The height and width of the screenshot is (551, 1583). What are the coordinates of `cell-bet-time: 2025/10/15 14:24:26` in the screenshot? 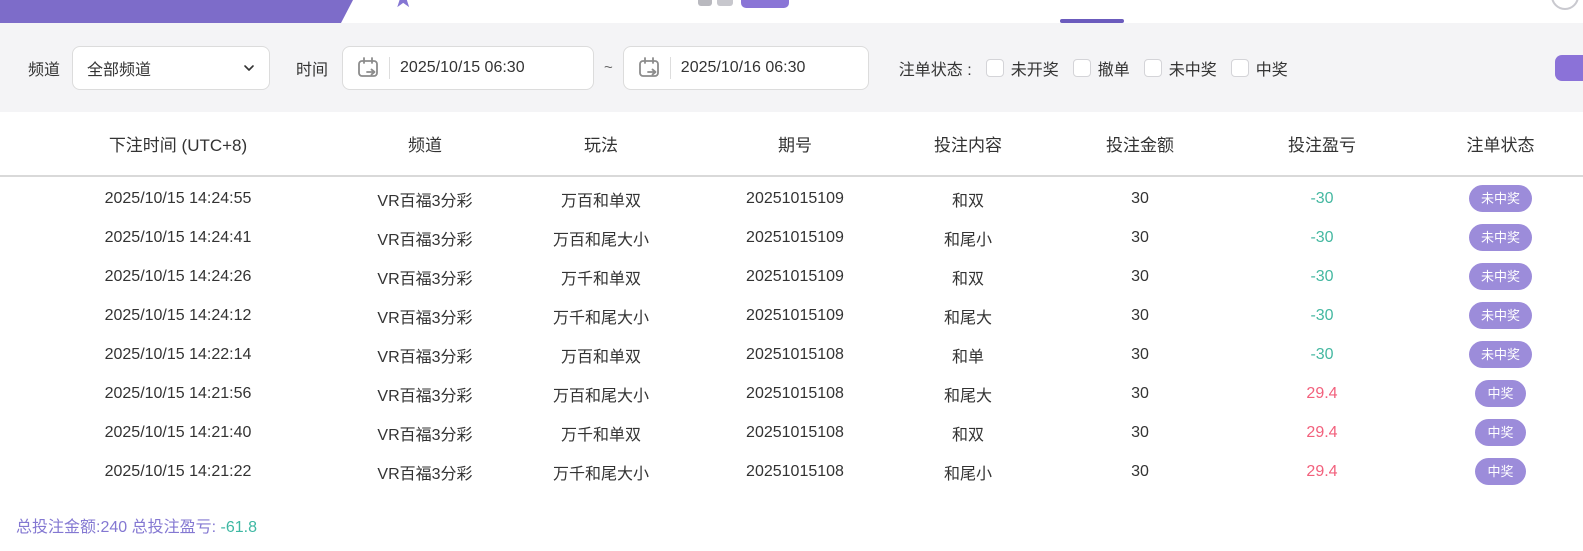 It's located at (178, 276).